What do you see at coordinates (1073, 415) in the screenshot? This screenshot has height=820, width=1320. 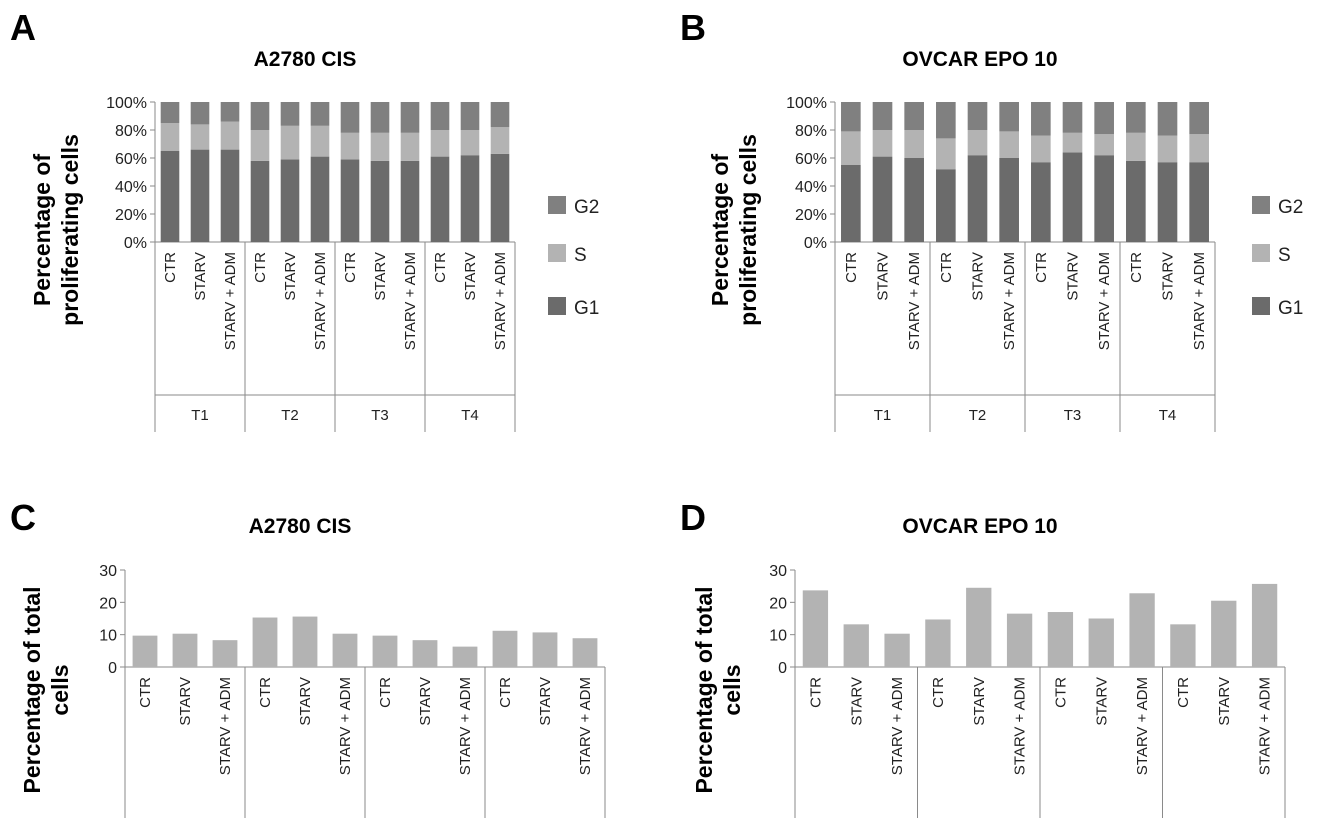 I see `group-label: T3` at bounding box center [1073, 415].